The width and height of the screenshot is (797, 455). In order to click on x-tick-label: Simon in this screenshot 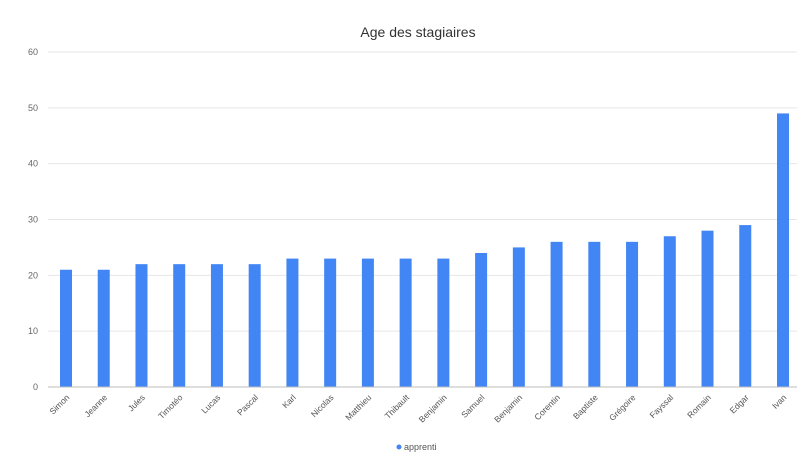, I will do `click(59, 404)`.